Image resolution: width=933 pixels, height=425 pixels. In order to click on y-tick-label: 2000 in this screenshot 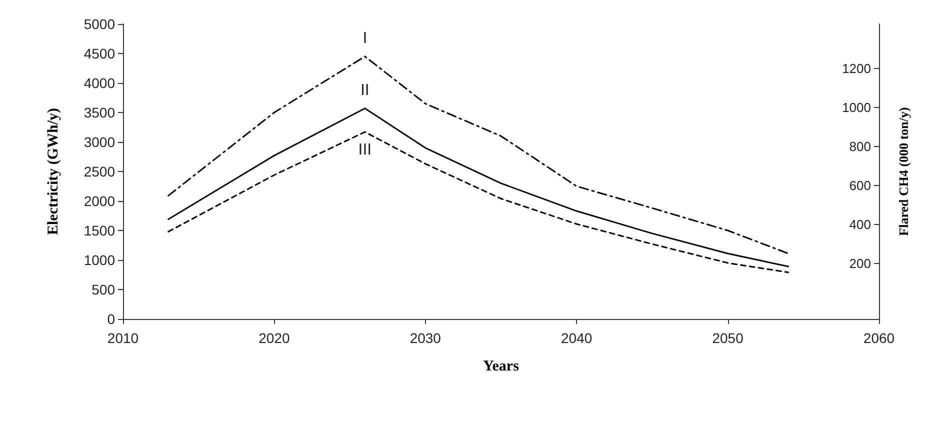, I will do `click(100, 201)`.